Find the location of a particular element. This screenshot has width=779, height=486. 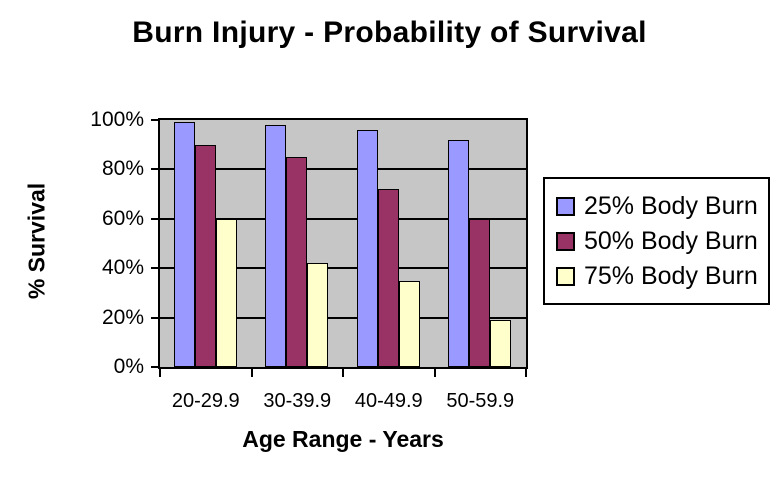

legend-item-25-body-burn: 25% Body Burn is located at coordinates (662, 205).